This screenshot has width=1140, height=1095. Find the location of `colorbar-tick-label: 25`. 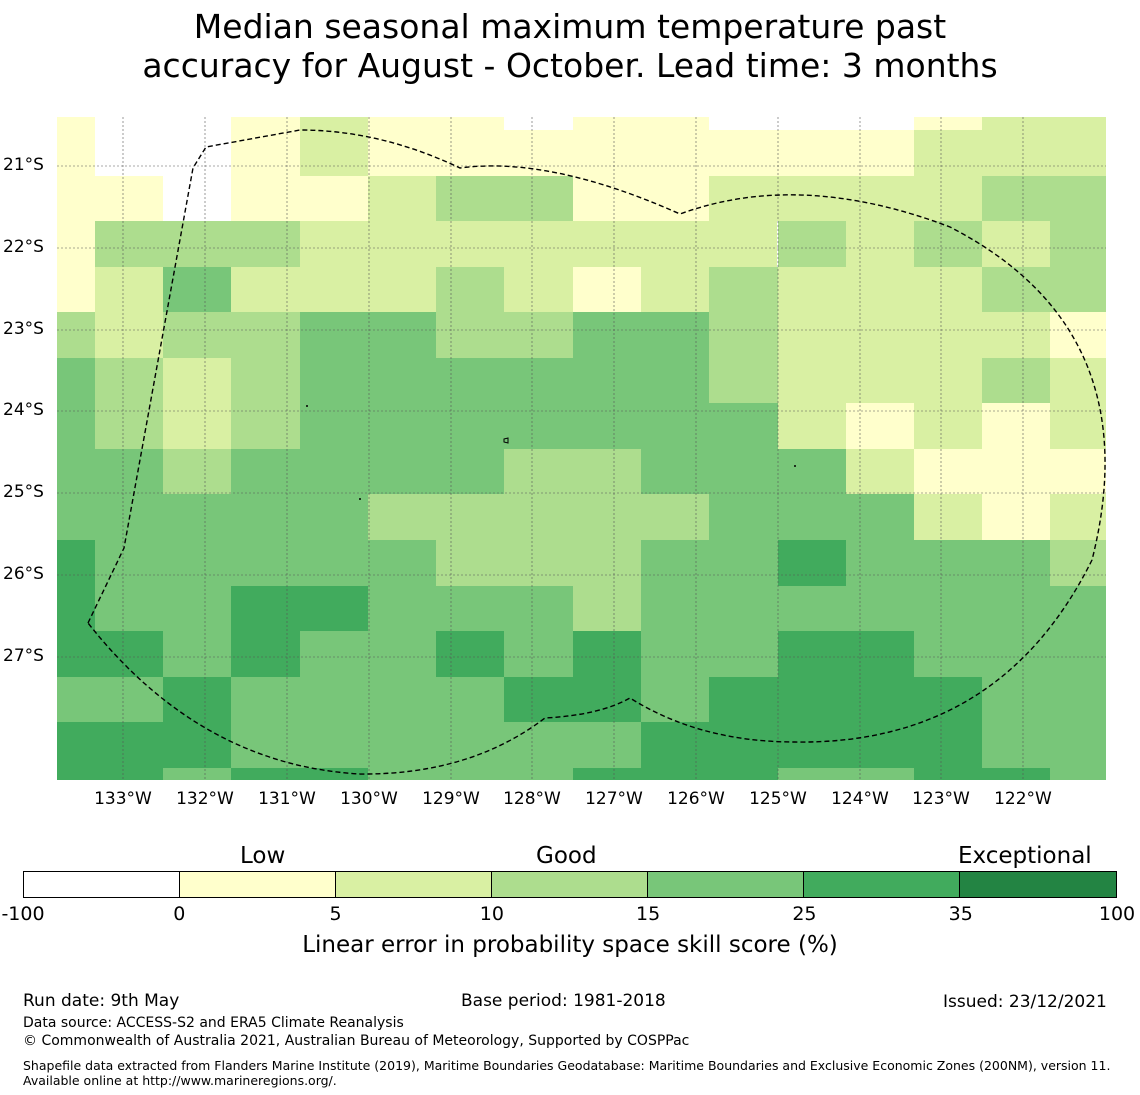

colorbar-tick-label: 25 is located at coordinates (804, 914).